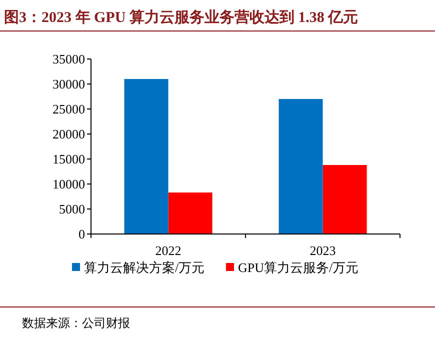  Describe the element at coordinates (168, 250) in the screenshot. I see `x-tick-label: 2022` at that location.